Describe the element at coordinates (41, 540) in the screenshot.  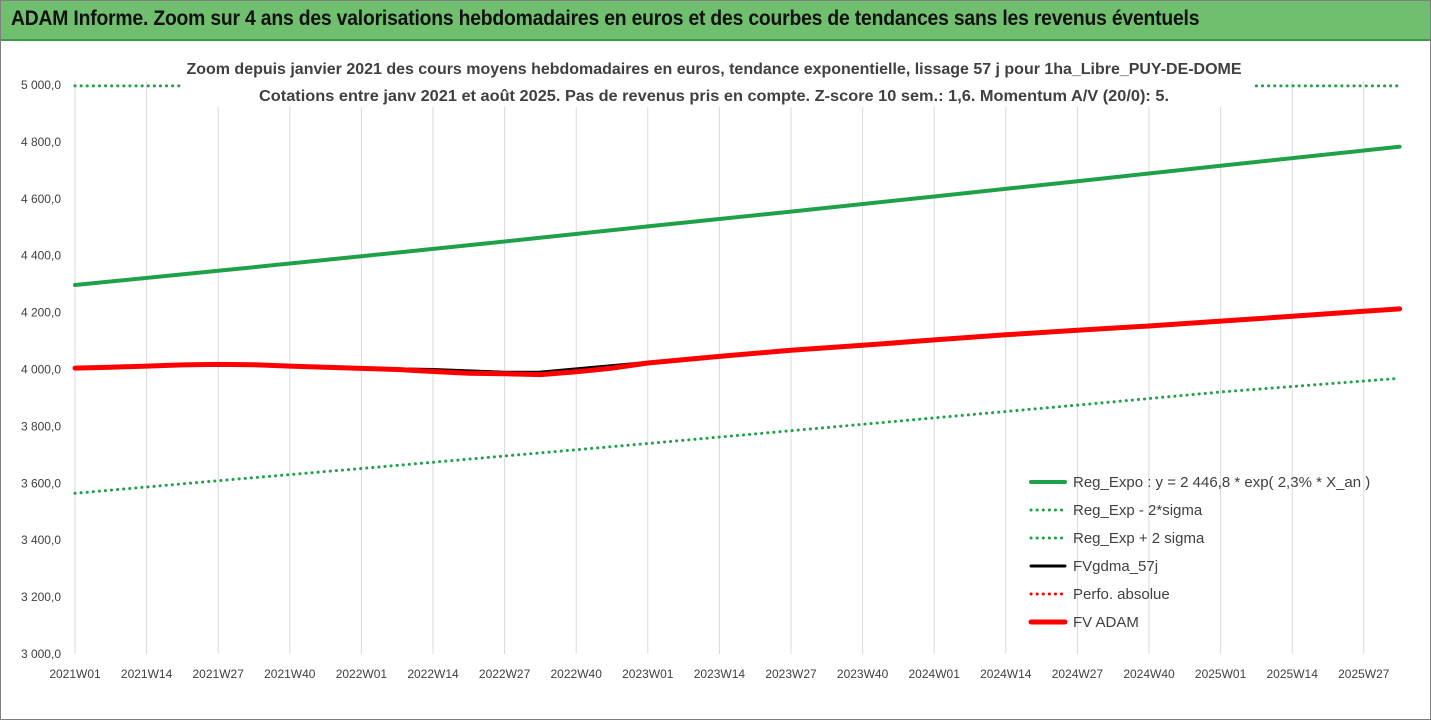
I see `y-tick-label: 3 400,0` at that location.